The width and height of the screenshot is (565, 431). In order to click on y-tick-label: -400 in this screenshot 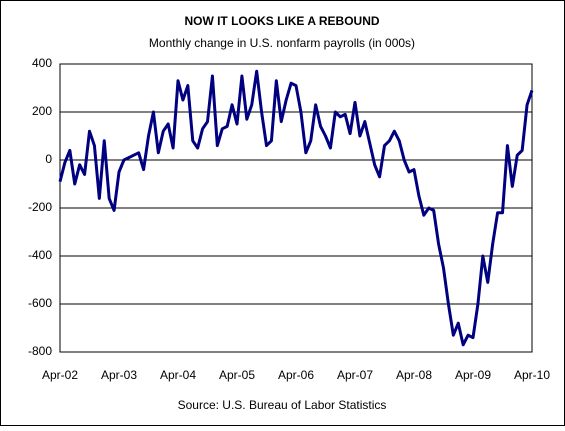, I will do `click(40, 255)`.